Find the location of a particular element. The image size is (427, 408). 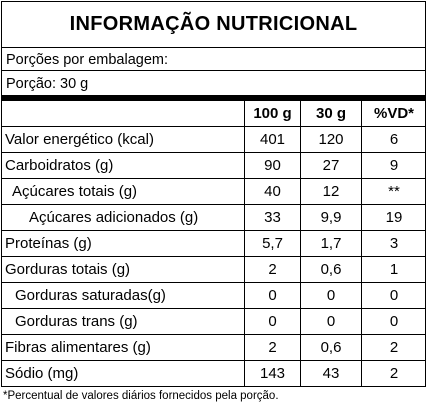

table-row-added-sugars: Açúcares adicionados (g) 33 9,9 19 is located at coordinates (213, 218).